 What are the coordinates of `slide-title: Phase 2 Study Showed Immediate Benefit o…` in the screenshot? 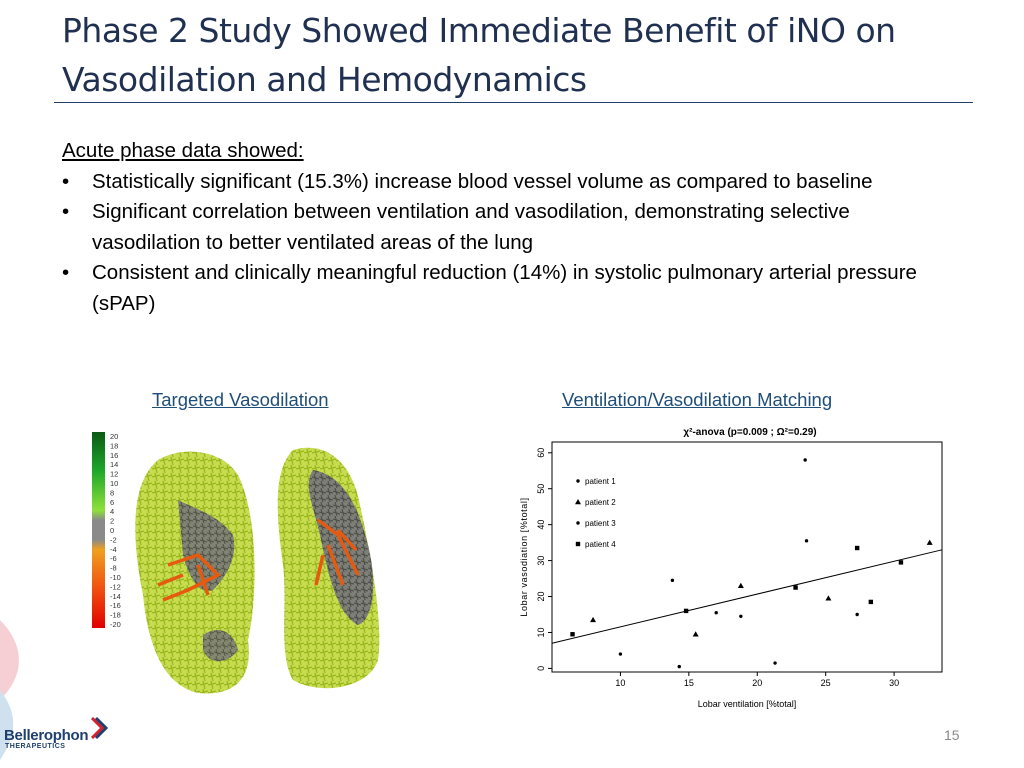 It's located at (479, 55).